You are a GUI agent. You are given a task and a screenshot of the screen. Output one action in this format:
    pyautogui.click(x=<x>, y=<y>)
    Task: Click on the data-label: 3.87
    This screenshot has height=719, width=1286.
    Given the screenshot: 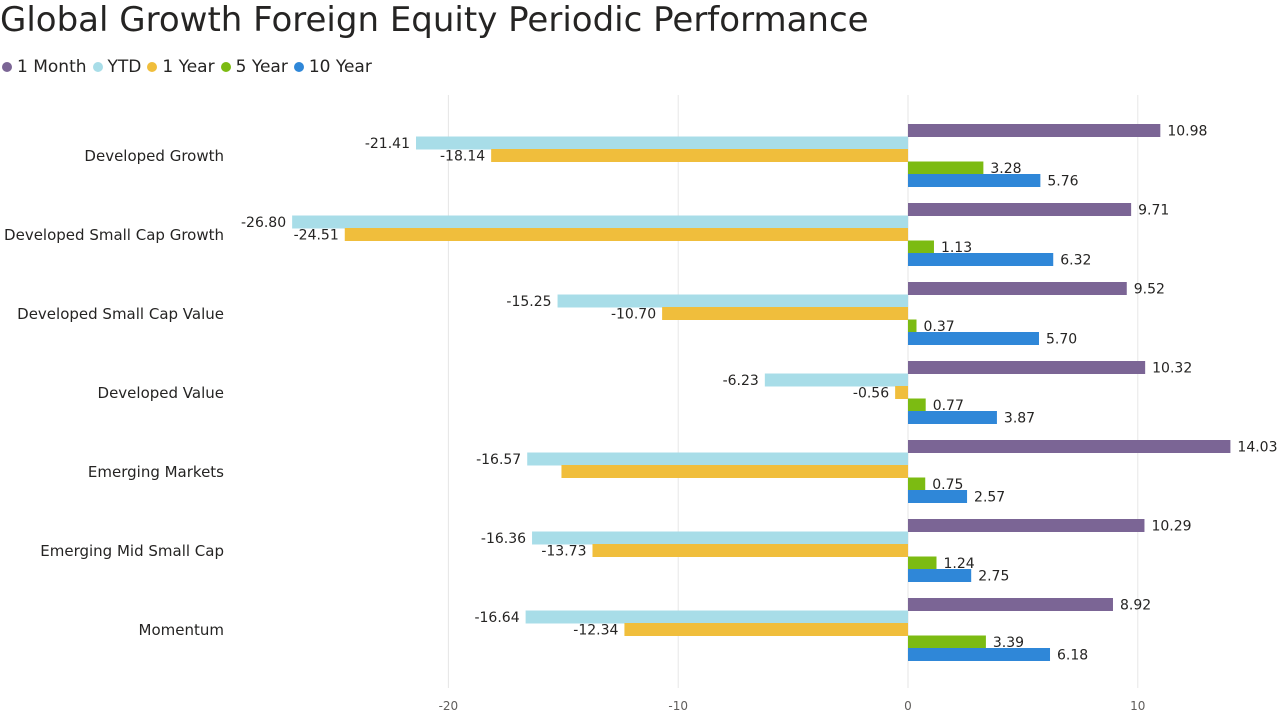 What is the action you would take?
    pyautogui.click(x=1019, y=419)
    